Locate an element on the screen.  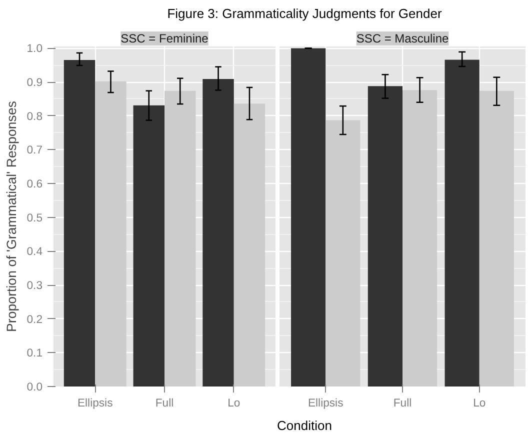
y-tick-label: 0.7 is located at coordinates (34, 150).